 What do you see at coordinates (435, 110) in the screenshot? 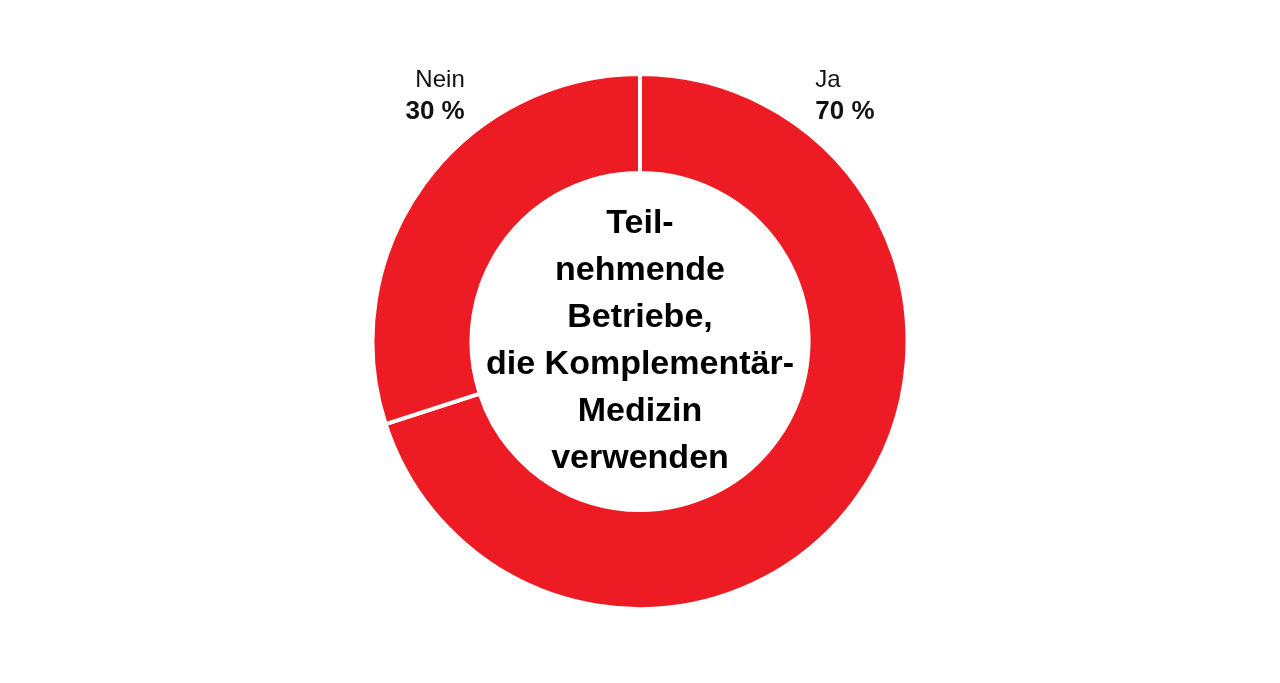
I see `data-label: 30 %` at bounding box center [435, 110].